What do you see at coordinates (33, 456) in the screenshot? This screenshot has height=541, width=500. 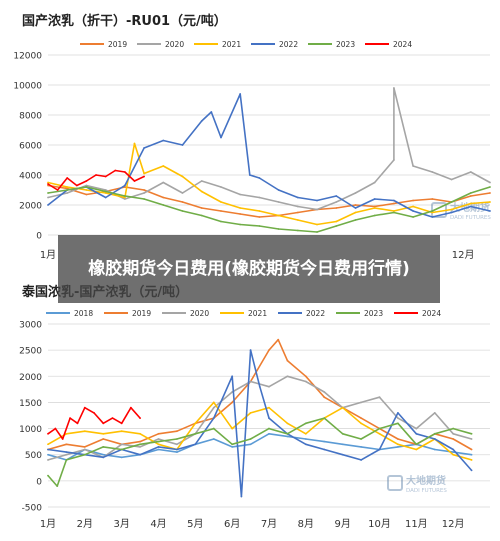 I see `y-tick-label: 500` at bounding box center [33, 456].